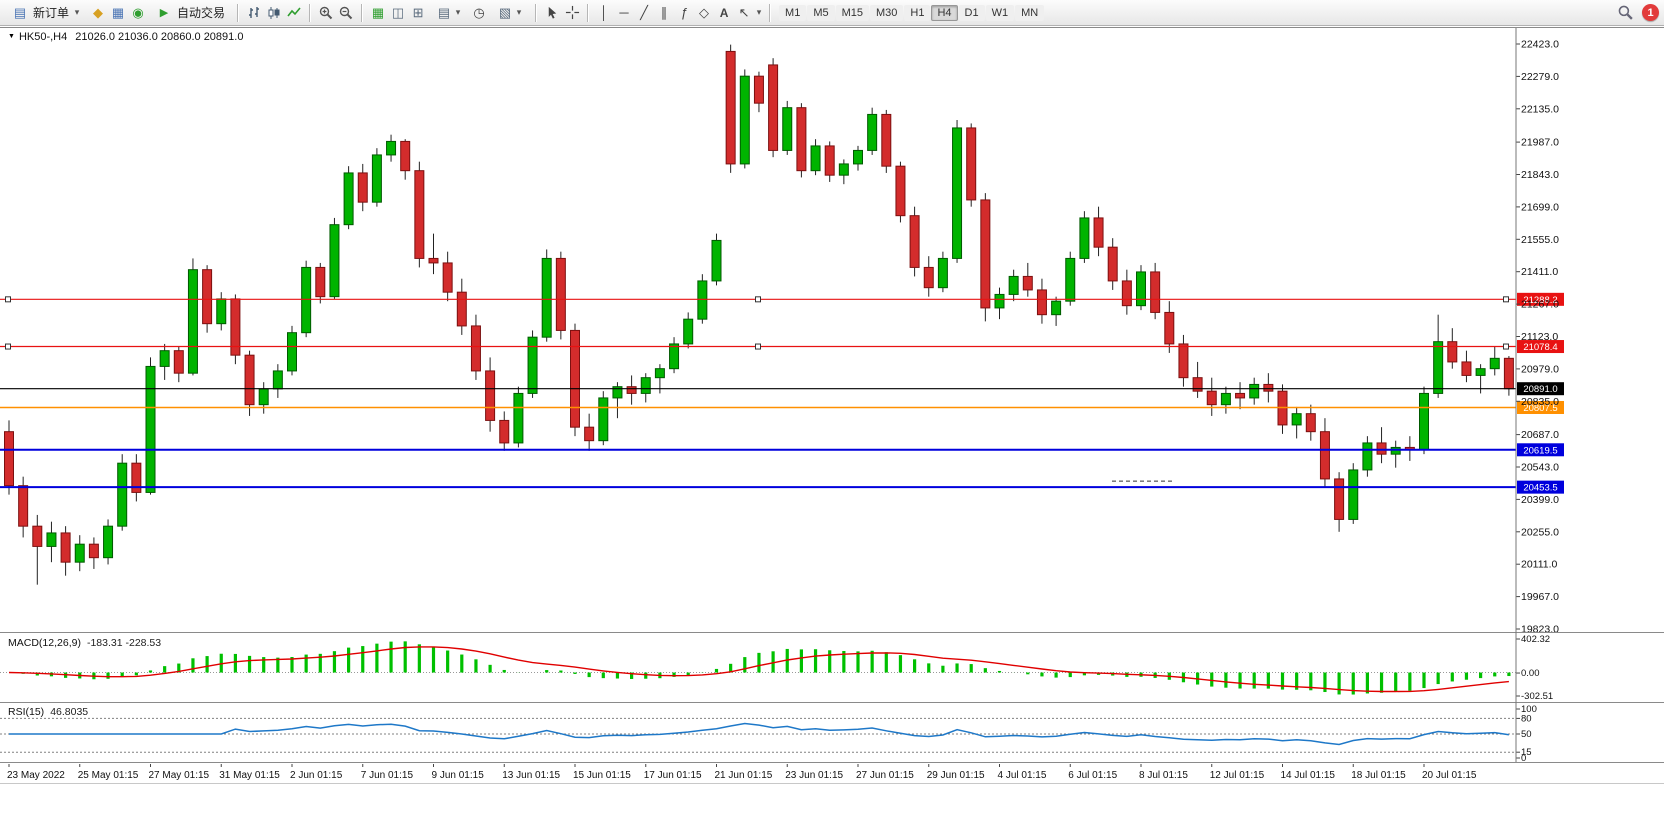 This screenshot has height=834, width=1664. I want to click on vertical-line-tool-icon: │, so click(604, 12).